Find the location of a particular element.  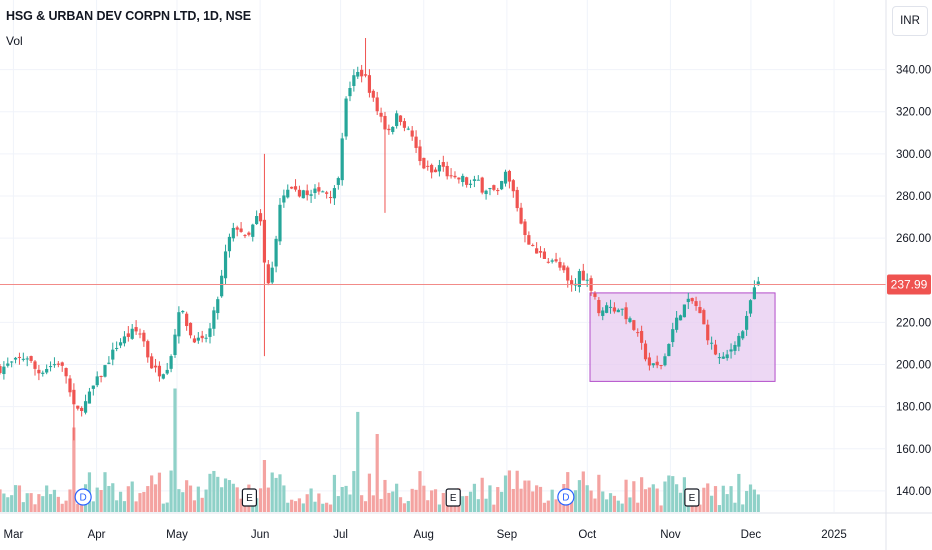

rectangle-drawing is located at coordinates (682, 337).